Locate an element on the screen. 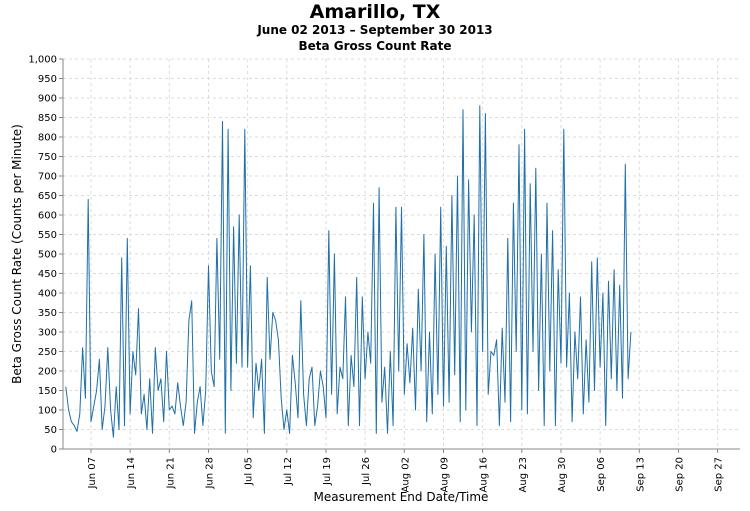  chart-subtitle-dates: June 02 2013 – September 30 2013 is located at coordinates (375, 30).